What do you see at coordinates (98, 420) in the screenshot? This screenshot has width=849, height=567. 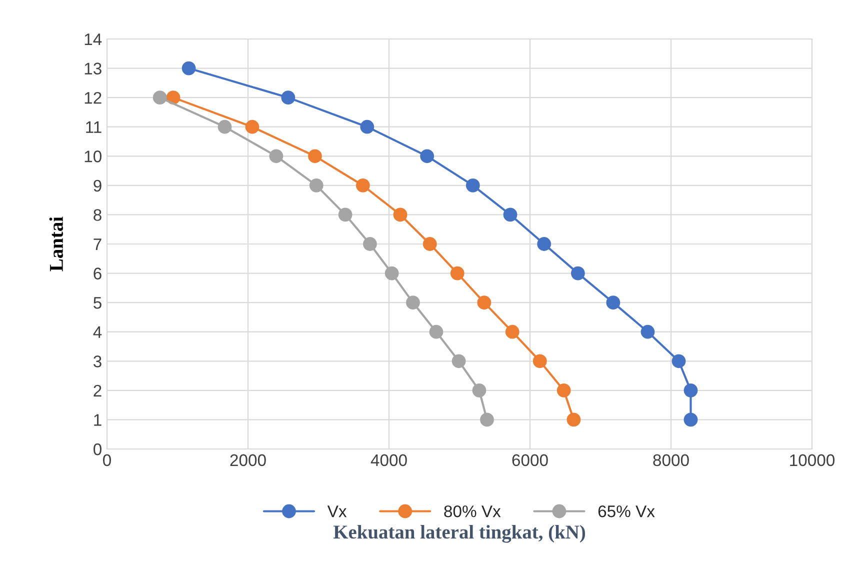 I see `y-tick-label: 1` at bounding box center [98, 420].